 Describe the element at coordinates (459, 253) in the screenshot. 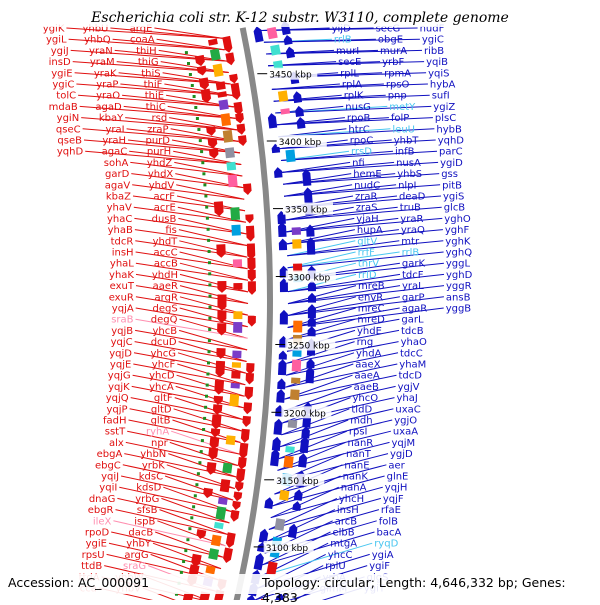

I see `gene-label: yghQ` at that location.